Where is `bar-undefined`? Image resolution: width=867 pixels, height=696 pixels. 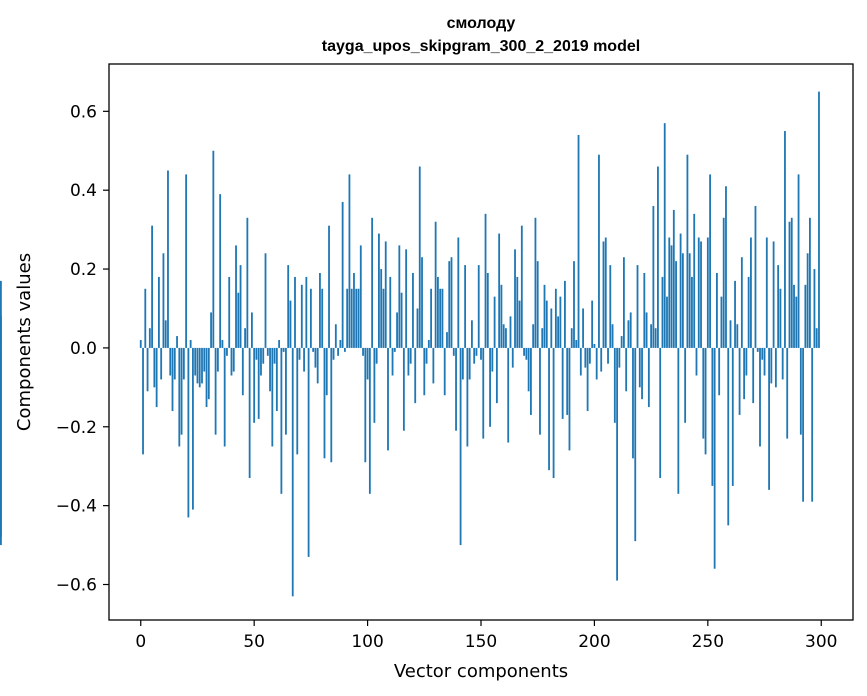 bar-undefined is located at coordinates (1, 446).